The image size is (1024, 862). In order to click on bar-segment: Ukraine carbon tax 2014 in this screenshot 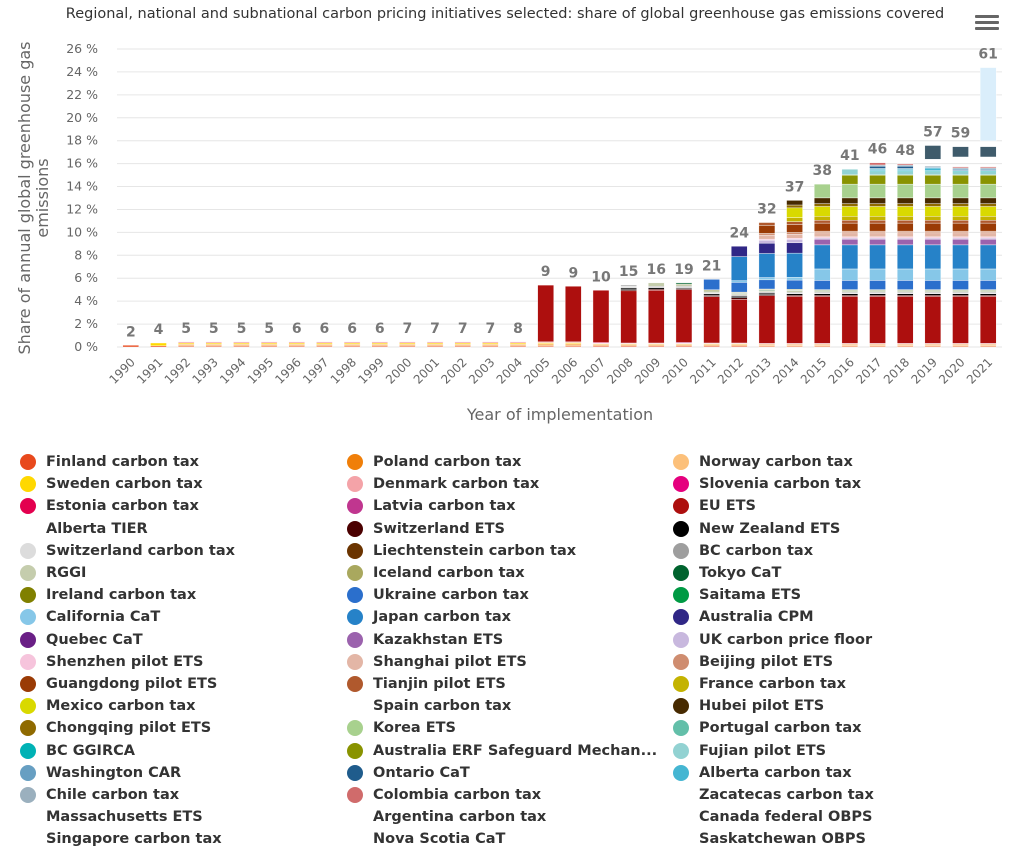, I will do `click(794, 284)`.